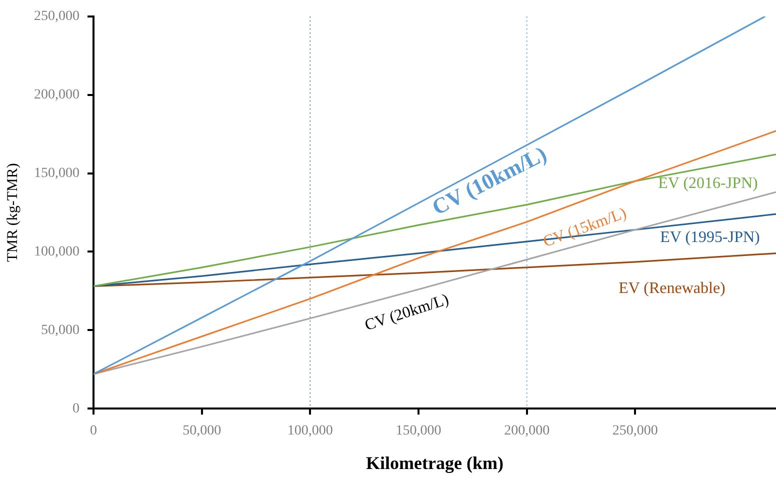 Image resolution: width=776 pixels, height=479 pixels. Describe the element at coordinates (419, 431) in the screenshot. I see `x-tick-label: 150,000` at that location.